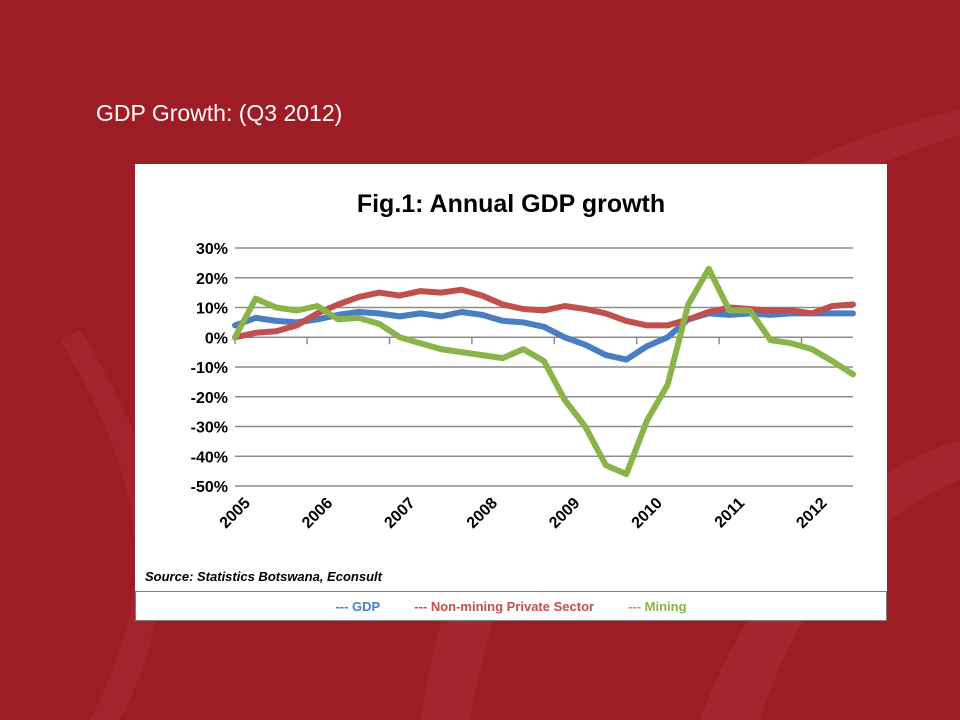 This screenshot has width=960, height=720. What do you see at coordinates (209, 457) in the screenshot?
I see `y-tick-label: -40%` at bounding box center [209, 457].